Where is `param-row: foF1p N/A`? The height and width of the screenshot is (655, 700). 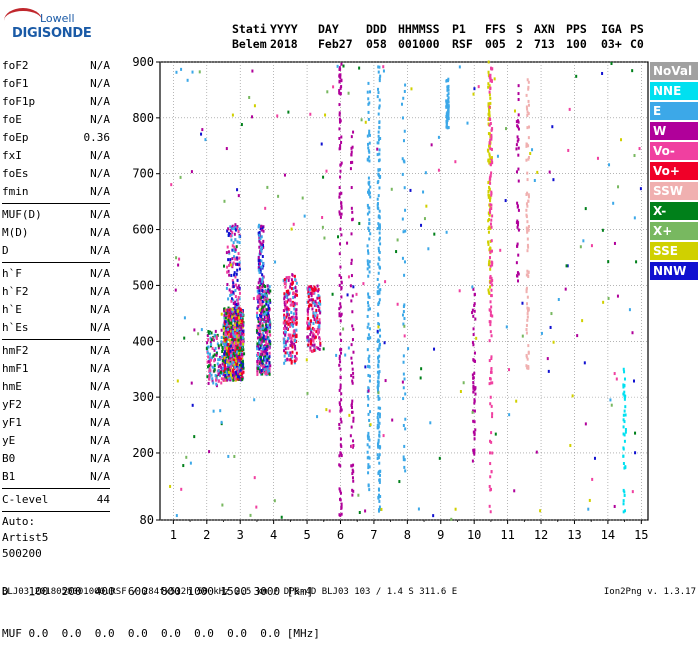
param-row: foF1p N/A is located at coordinates (56, 102).